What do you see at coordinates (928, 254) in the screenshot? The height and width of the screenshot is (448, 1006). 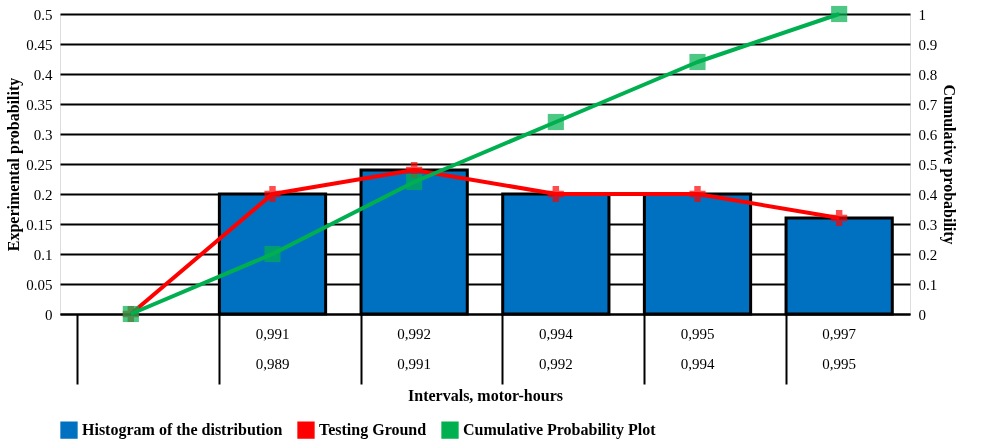 I see `y2-tick-label: 0.2` at bounding box center [928, 254].